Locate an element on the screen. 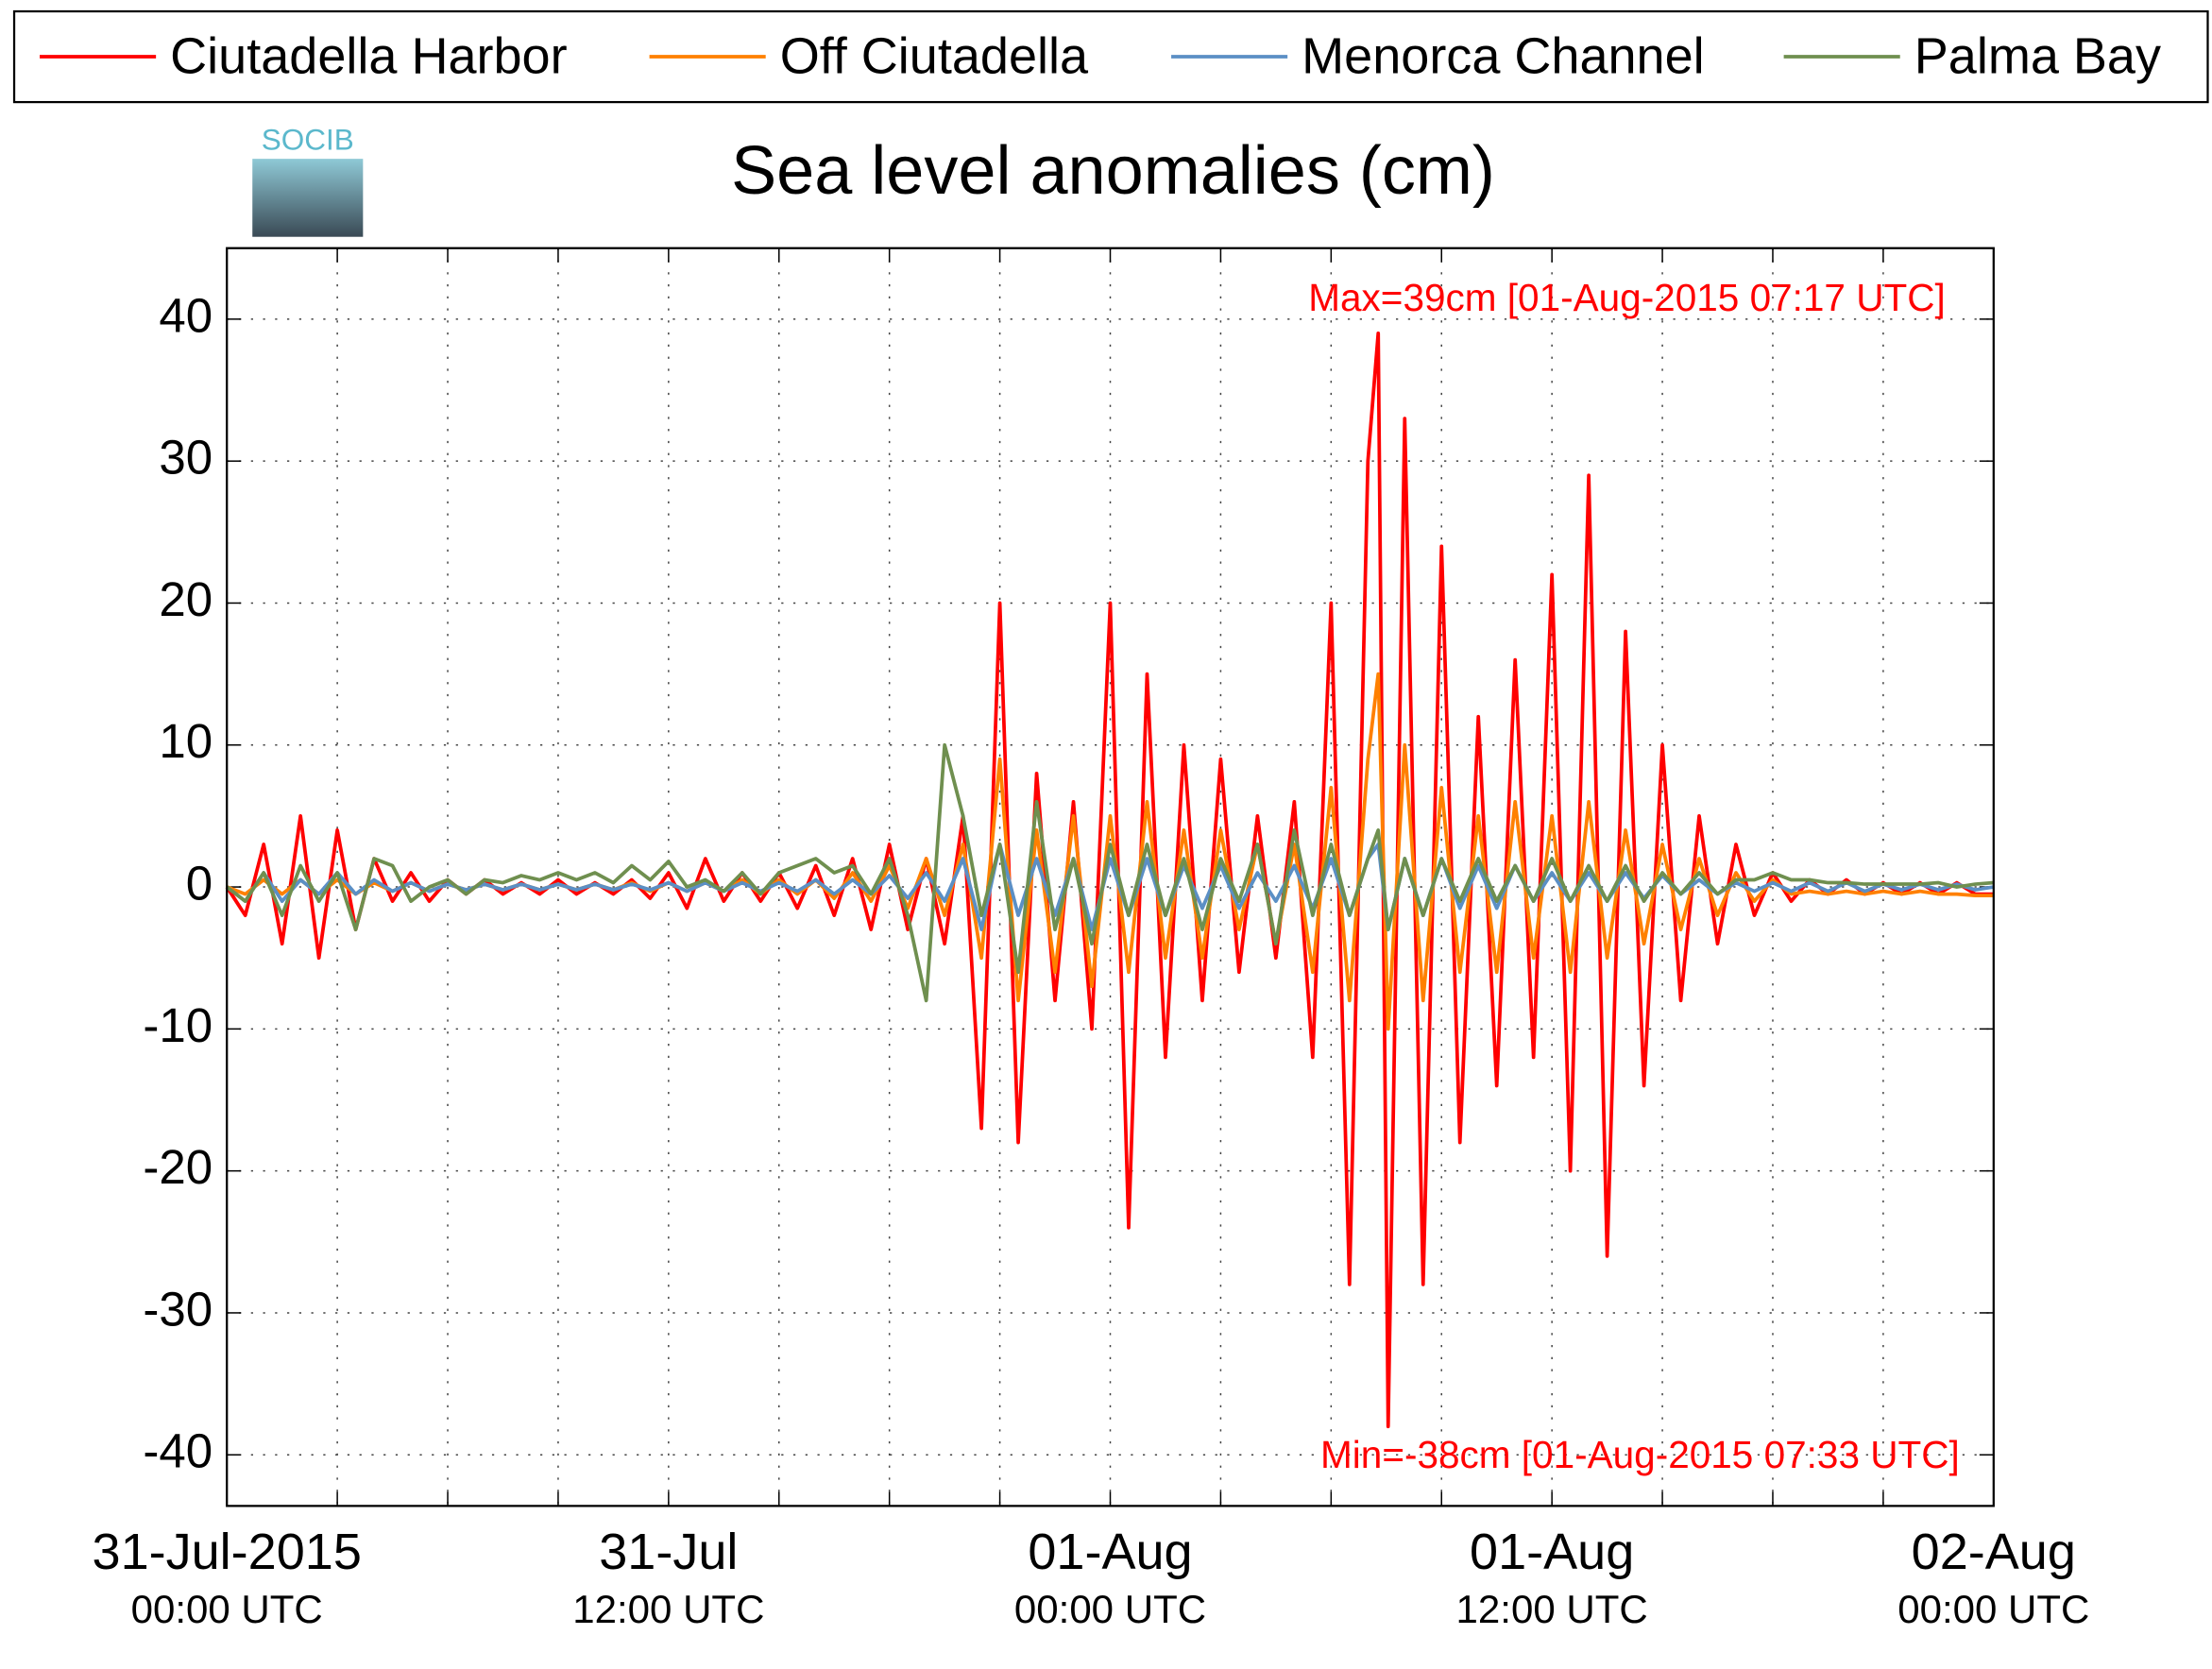  y-tick-label: 30 is located at coordinates (186, 458).